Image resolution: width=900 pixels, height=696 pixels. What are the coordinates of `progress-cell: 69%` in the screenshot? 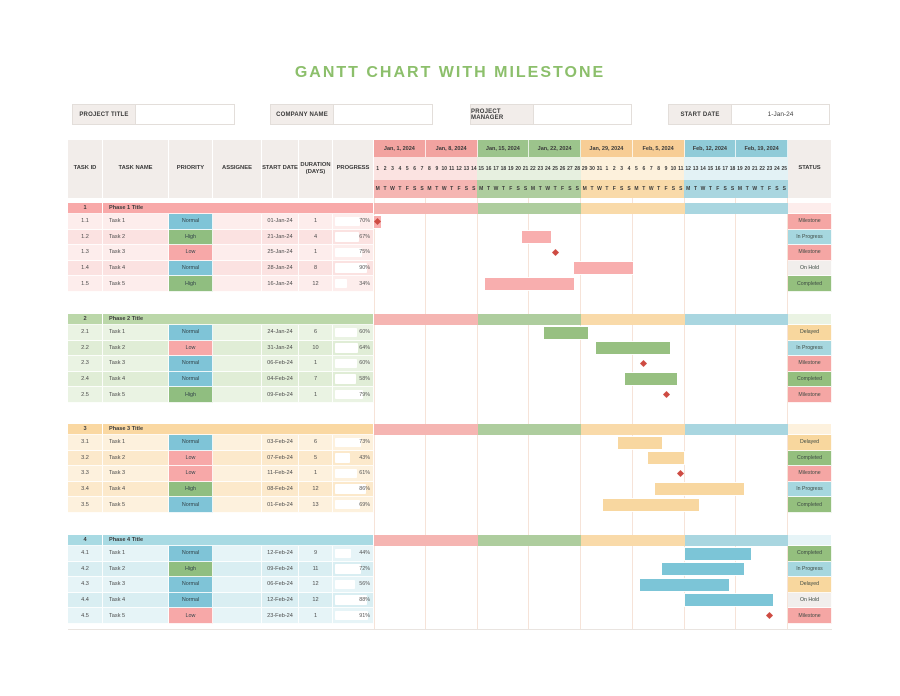 It's located at (353, 505).